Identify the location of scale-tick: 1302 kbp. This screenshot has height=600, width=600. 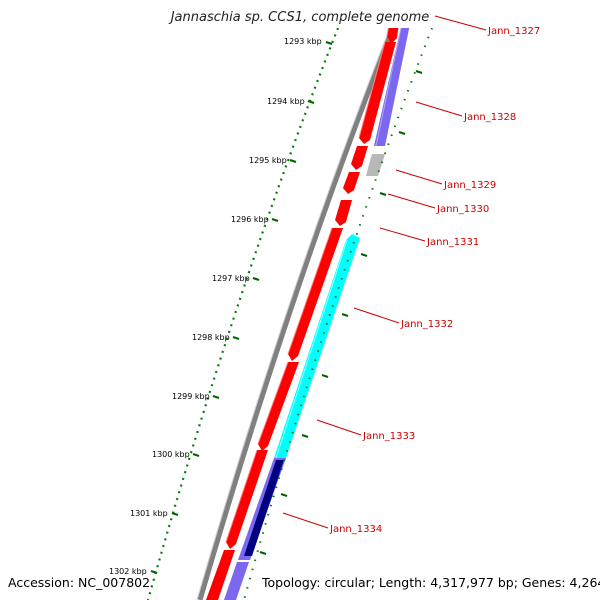
(133, 571).